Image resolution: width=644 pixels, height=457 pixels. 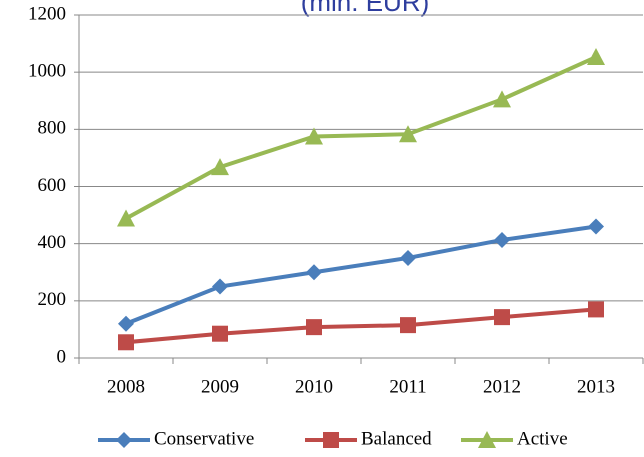 I want to click on chart-title: (mln. EUR), so click(x=365, y=8).